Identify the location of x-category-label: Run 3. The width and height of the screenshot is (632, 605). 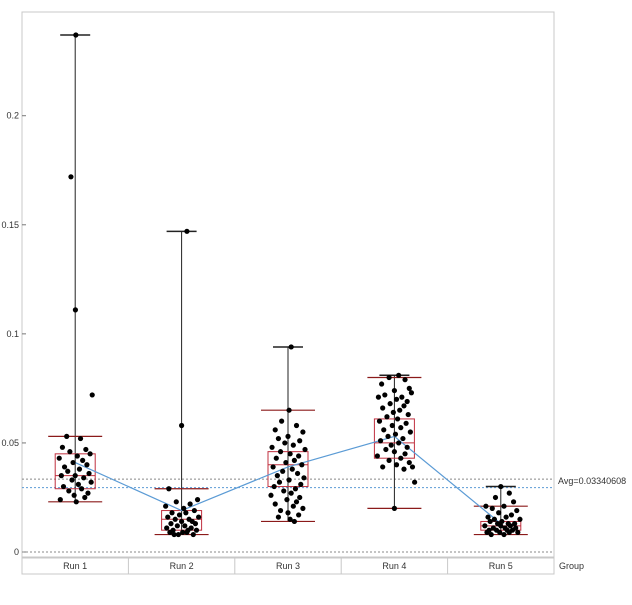
(288, 566).